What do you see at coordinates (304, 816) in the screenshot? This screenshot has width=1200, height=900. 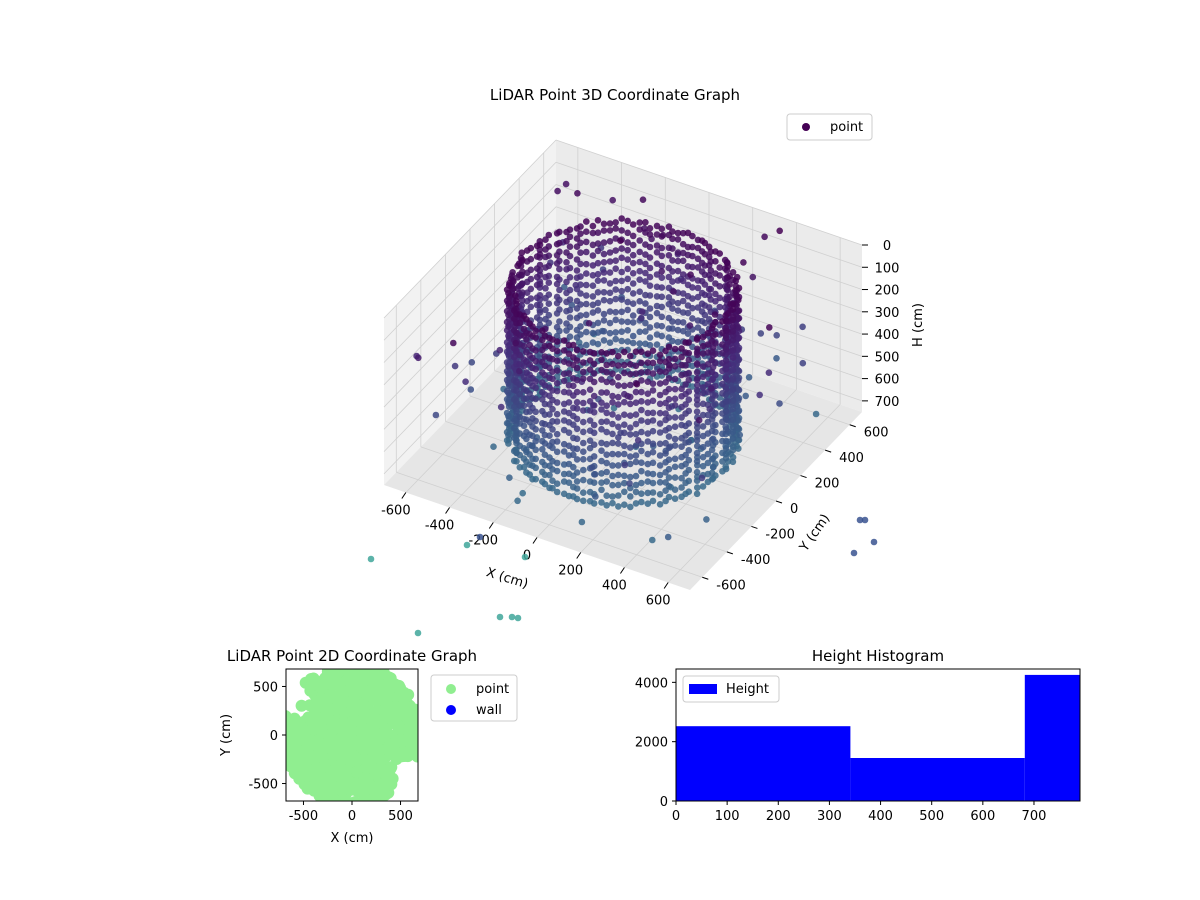 I see `x-tick-label: -500` at bounding box center [304, 816].